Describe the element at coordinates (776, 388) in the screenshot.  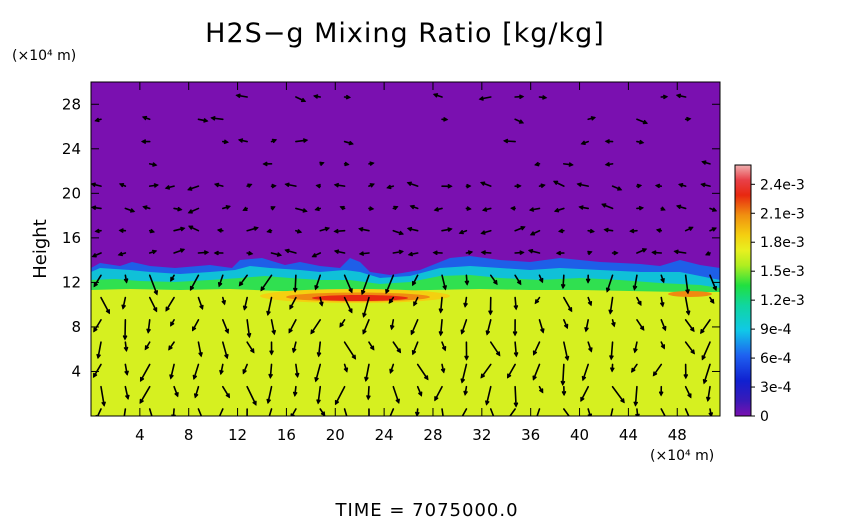
I see `colorbar-tick-label: 3e-4` at that location.